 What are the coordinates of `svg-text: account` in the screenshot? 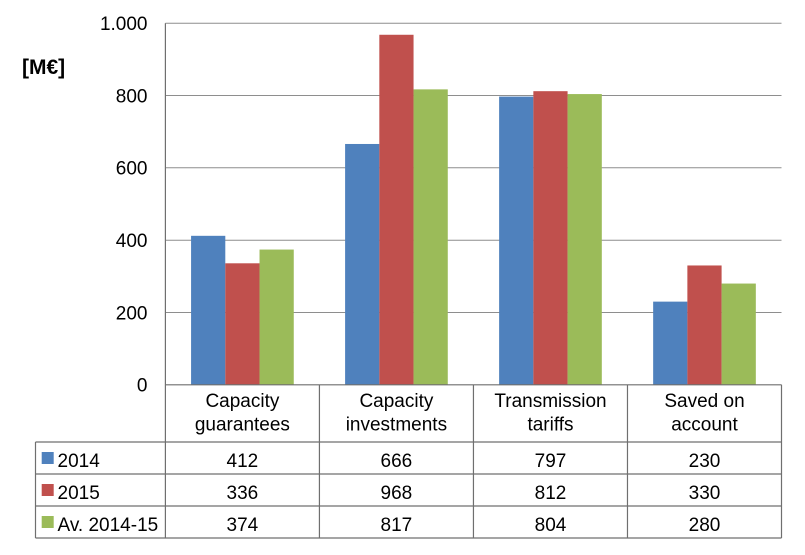 It's located at (704, 425).